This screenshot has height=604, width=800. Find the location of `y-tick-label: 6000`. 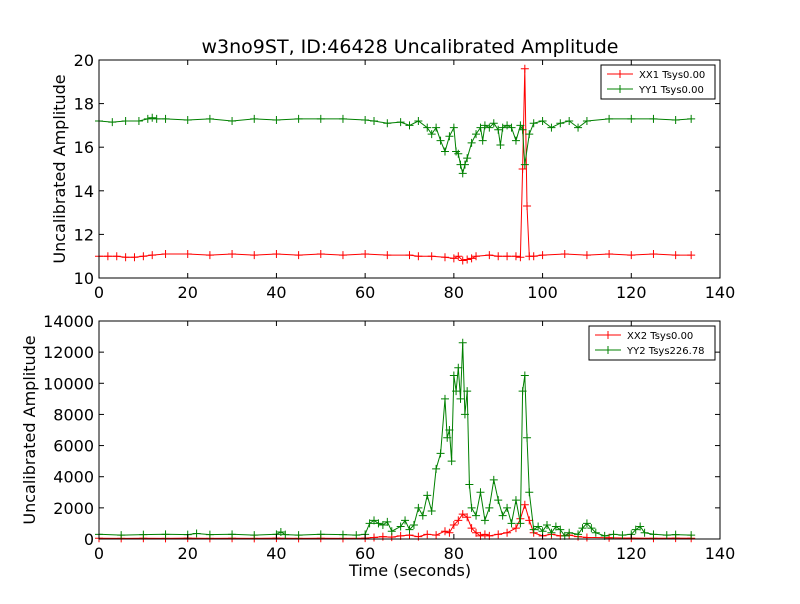

y-tick-label: 6000 is located at coordinates (73, 446).